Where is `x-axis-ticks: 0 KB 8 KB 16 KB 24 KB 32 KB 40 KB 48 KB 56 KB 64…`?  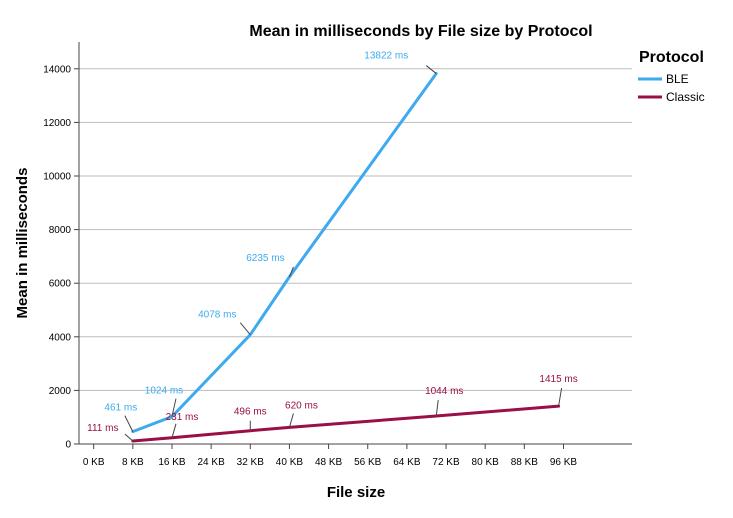 x-axis-ticks: 0 KB 8 KB 16 KB 24 KB 32 KB 40 KB 48 KB 56 KB 64… is located at coordinates (330, 456).